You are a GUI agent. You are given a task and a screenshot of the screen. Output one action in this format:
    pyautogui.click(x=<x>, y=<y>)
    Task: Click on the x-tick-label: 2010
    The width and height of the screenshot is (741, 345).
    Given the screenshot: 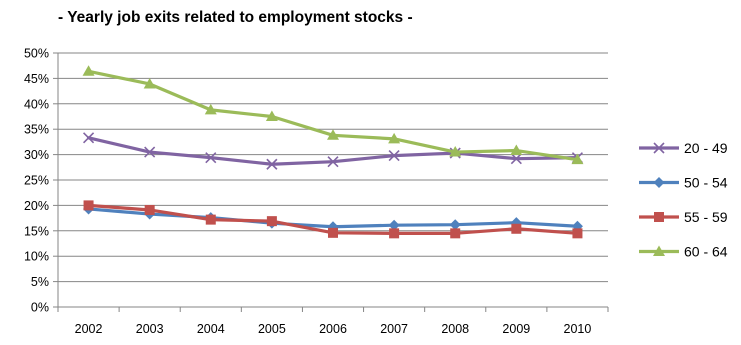 What is the action you would take?
    pyautogui.click(x=578, y=329)
    